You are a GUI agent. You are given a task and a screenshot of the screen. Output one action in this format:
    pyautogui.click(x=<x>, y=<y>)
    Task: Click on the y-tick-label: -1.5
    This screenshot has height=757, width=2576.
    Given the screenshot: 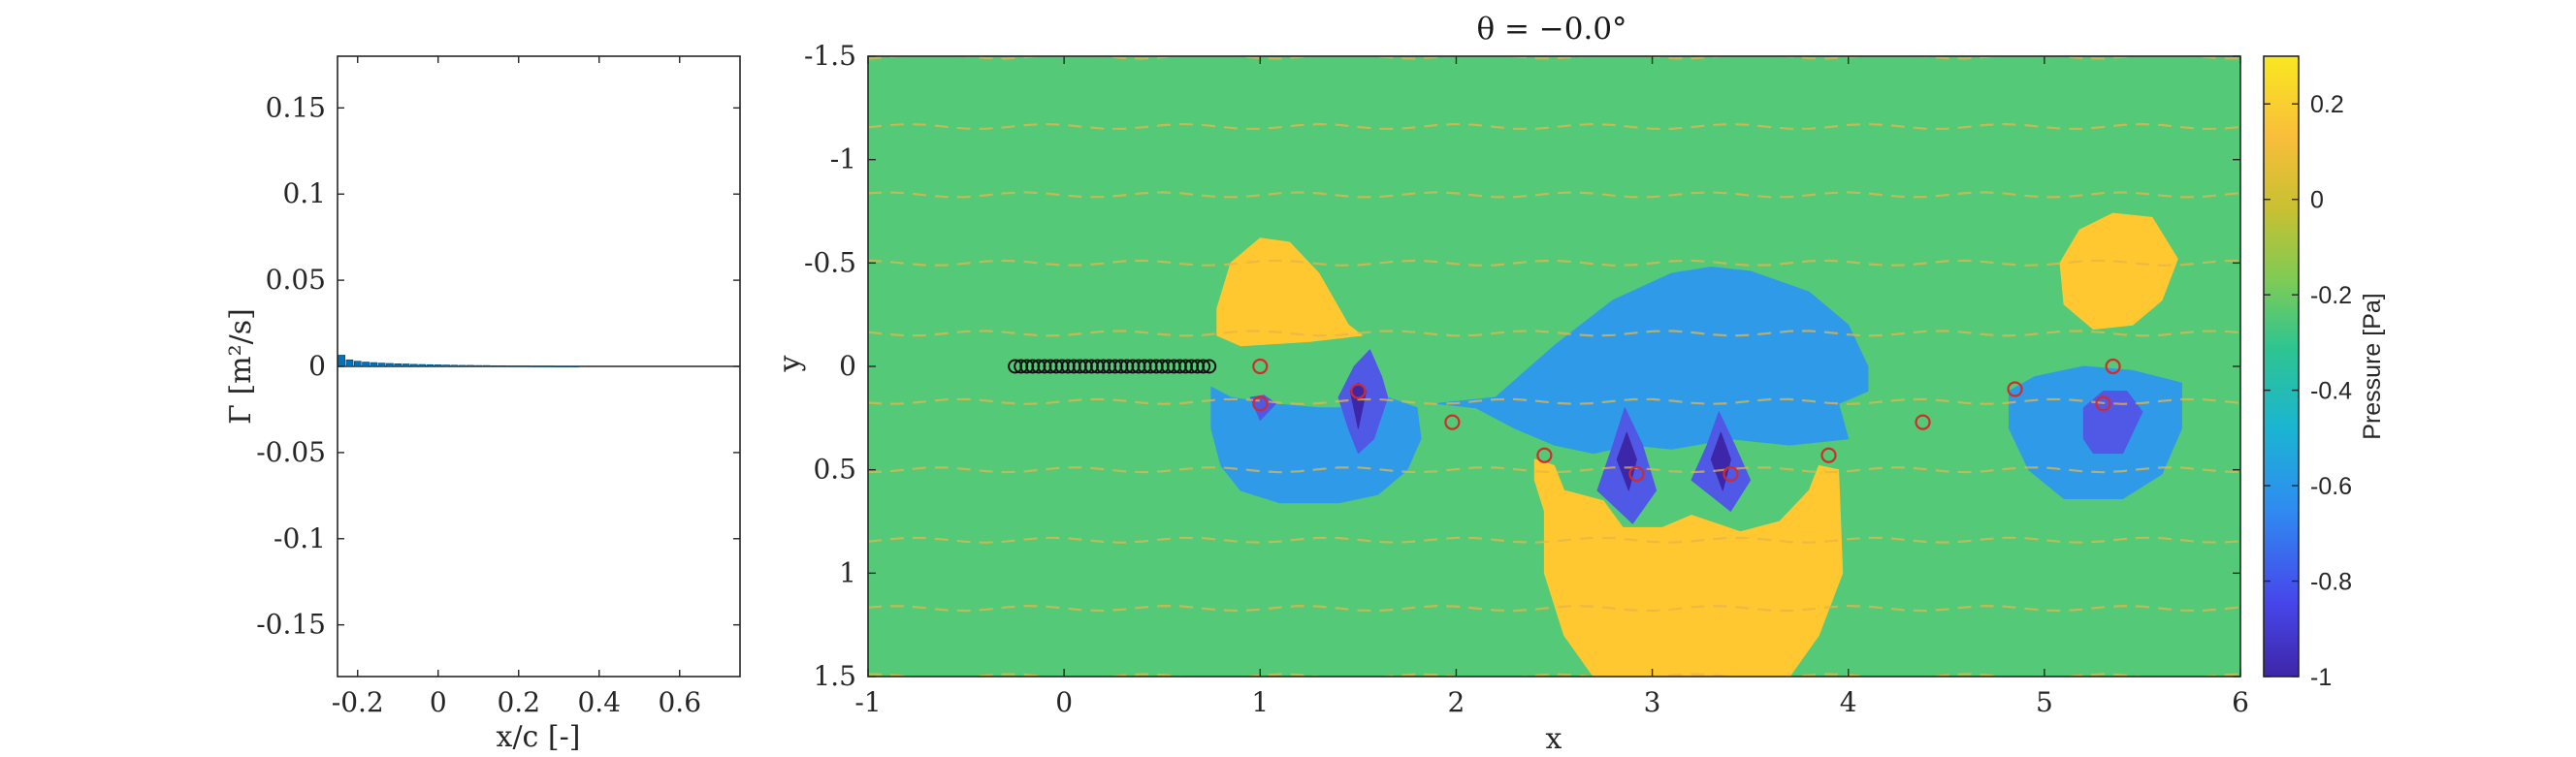 What is the action you would take?
    pyautogui.click(x=830, y=56)
    